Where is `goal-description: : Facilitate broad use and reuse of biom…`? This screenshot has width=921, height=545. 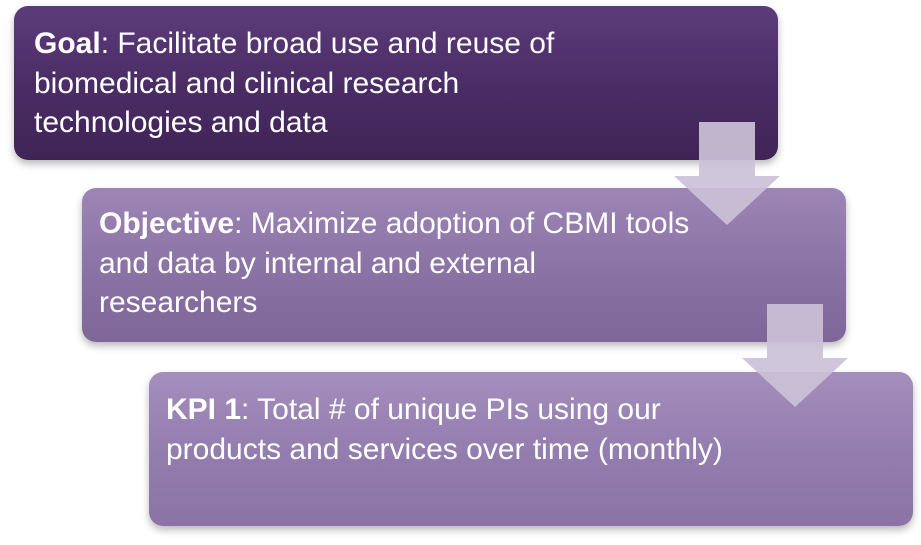 goal-description: : Facilitate broad use and reuse of biom… is located at coordinates (294, 83).